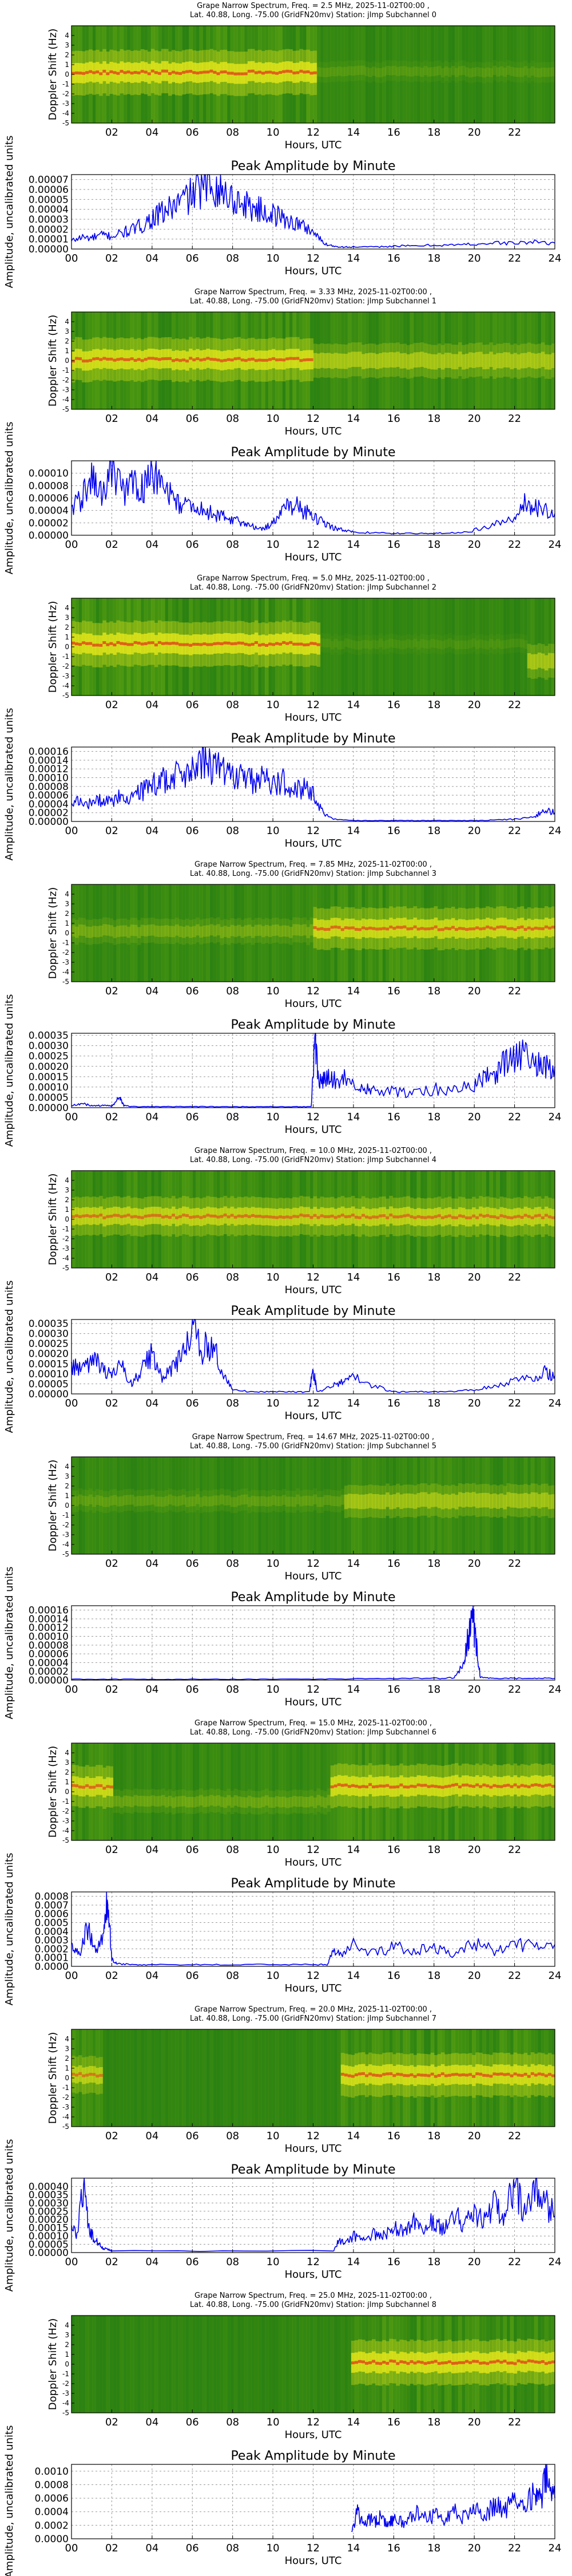 The width and height of the screenshot is (572, 2576). I want to click on amplitude-xtick-label: 12, so click(313, 1690).